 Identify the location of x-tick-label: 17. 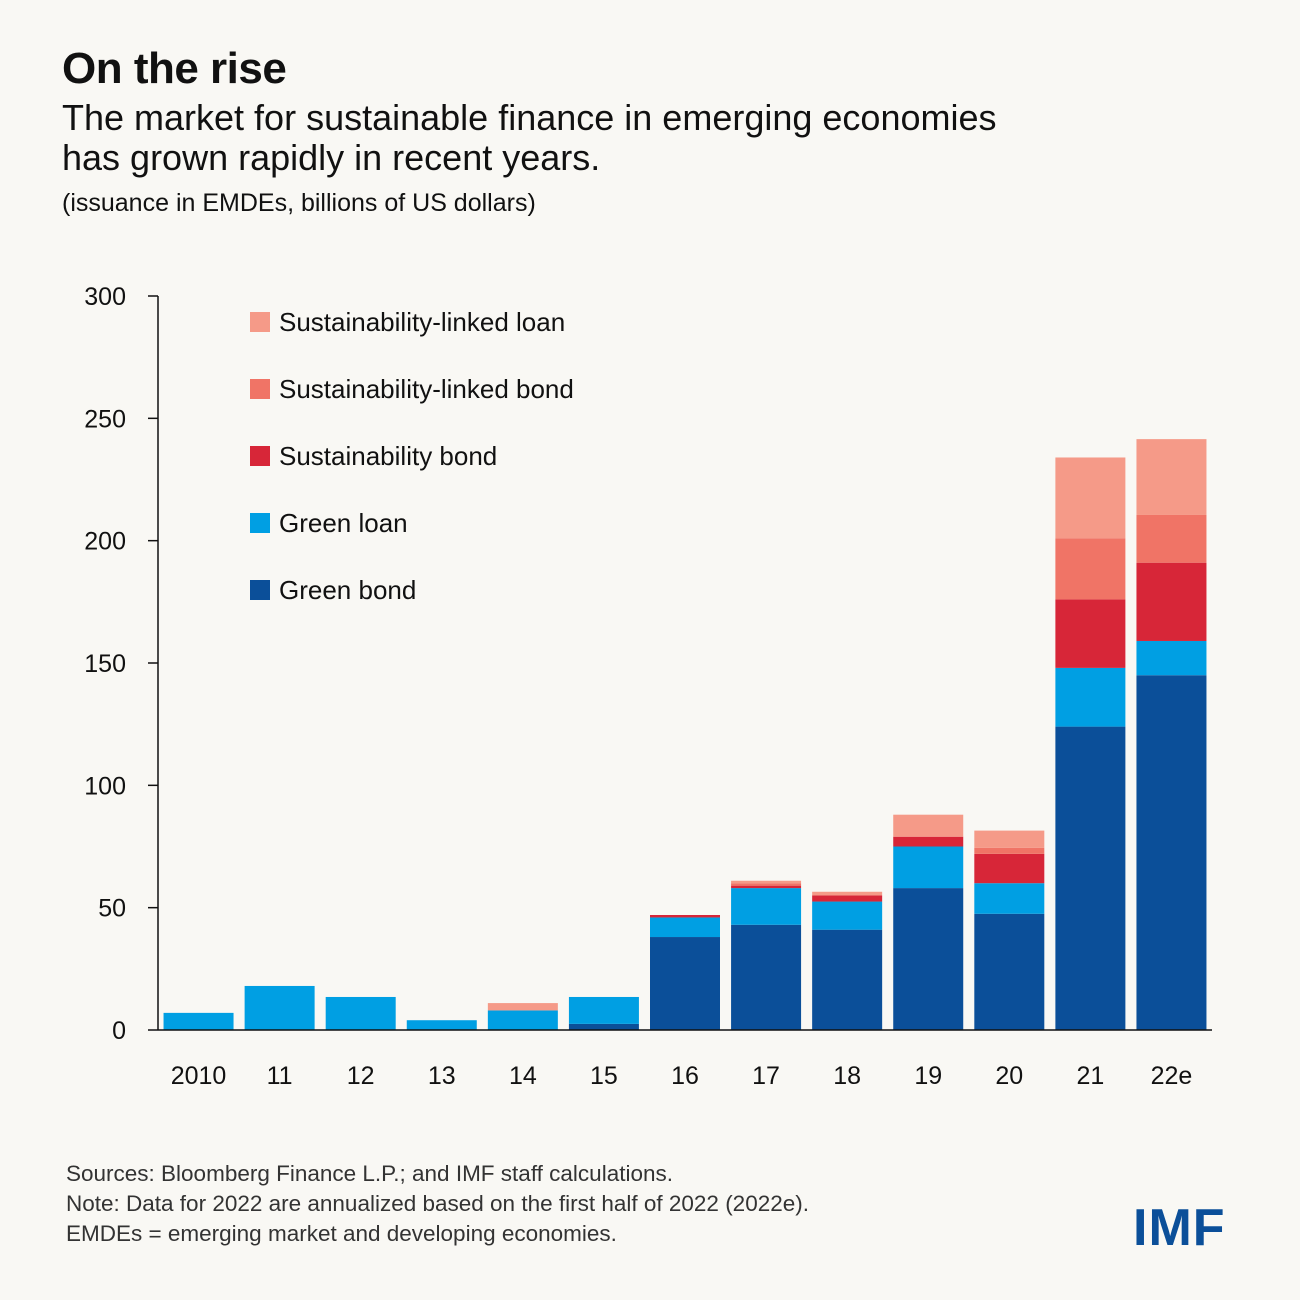
(766, 1076).